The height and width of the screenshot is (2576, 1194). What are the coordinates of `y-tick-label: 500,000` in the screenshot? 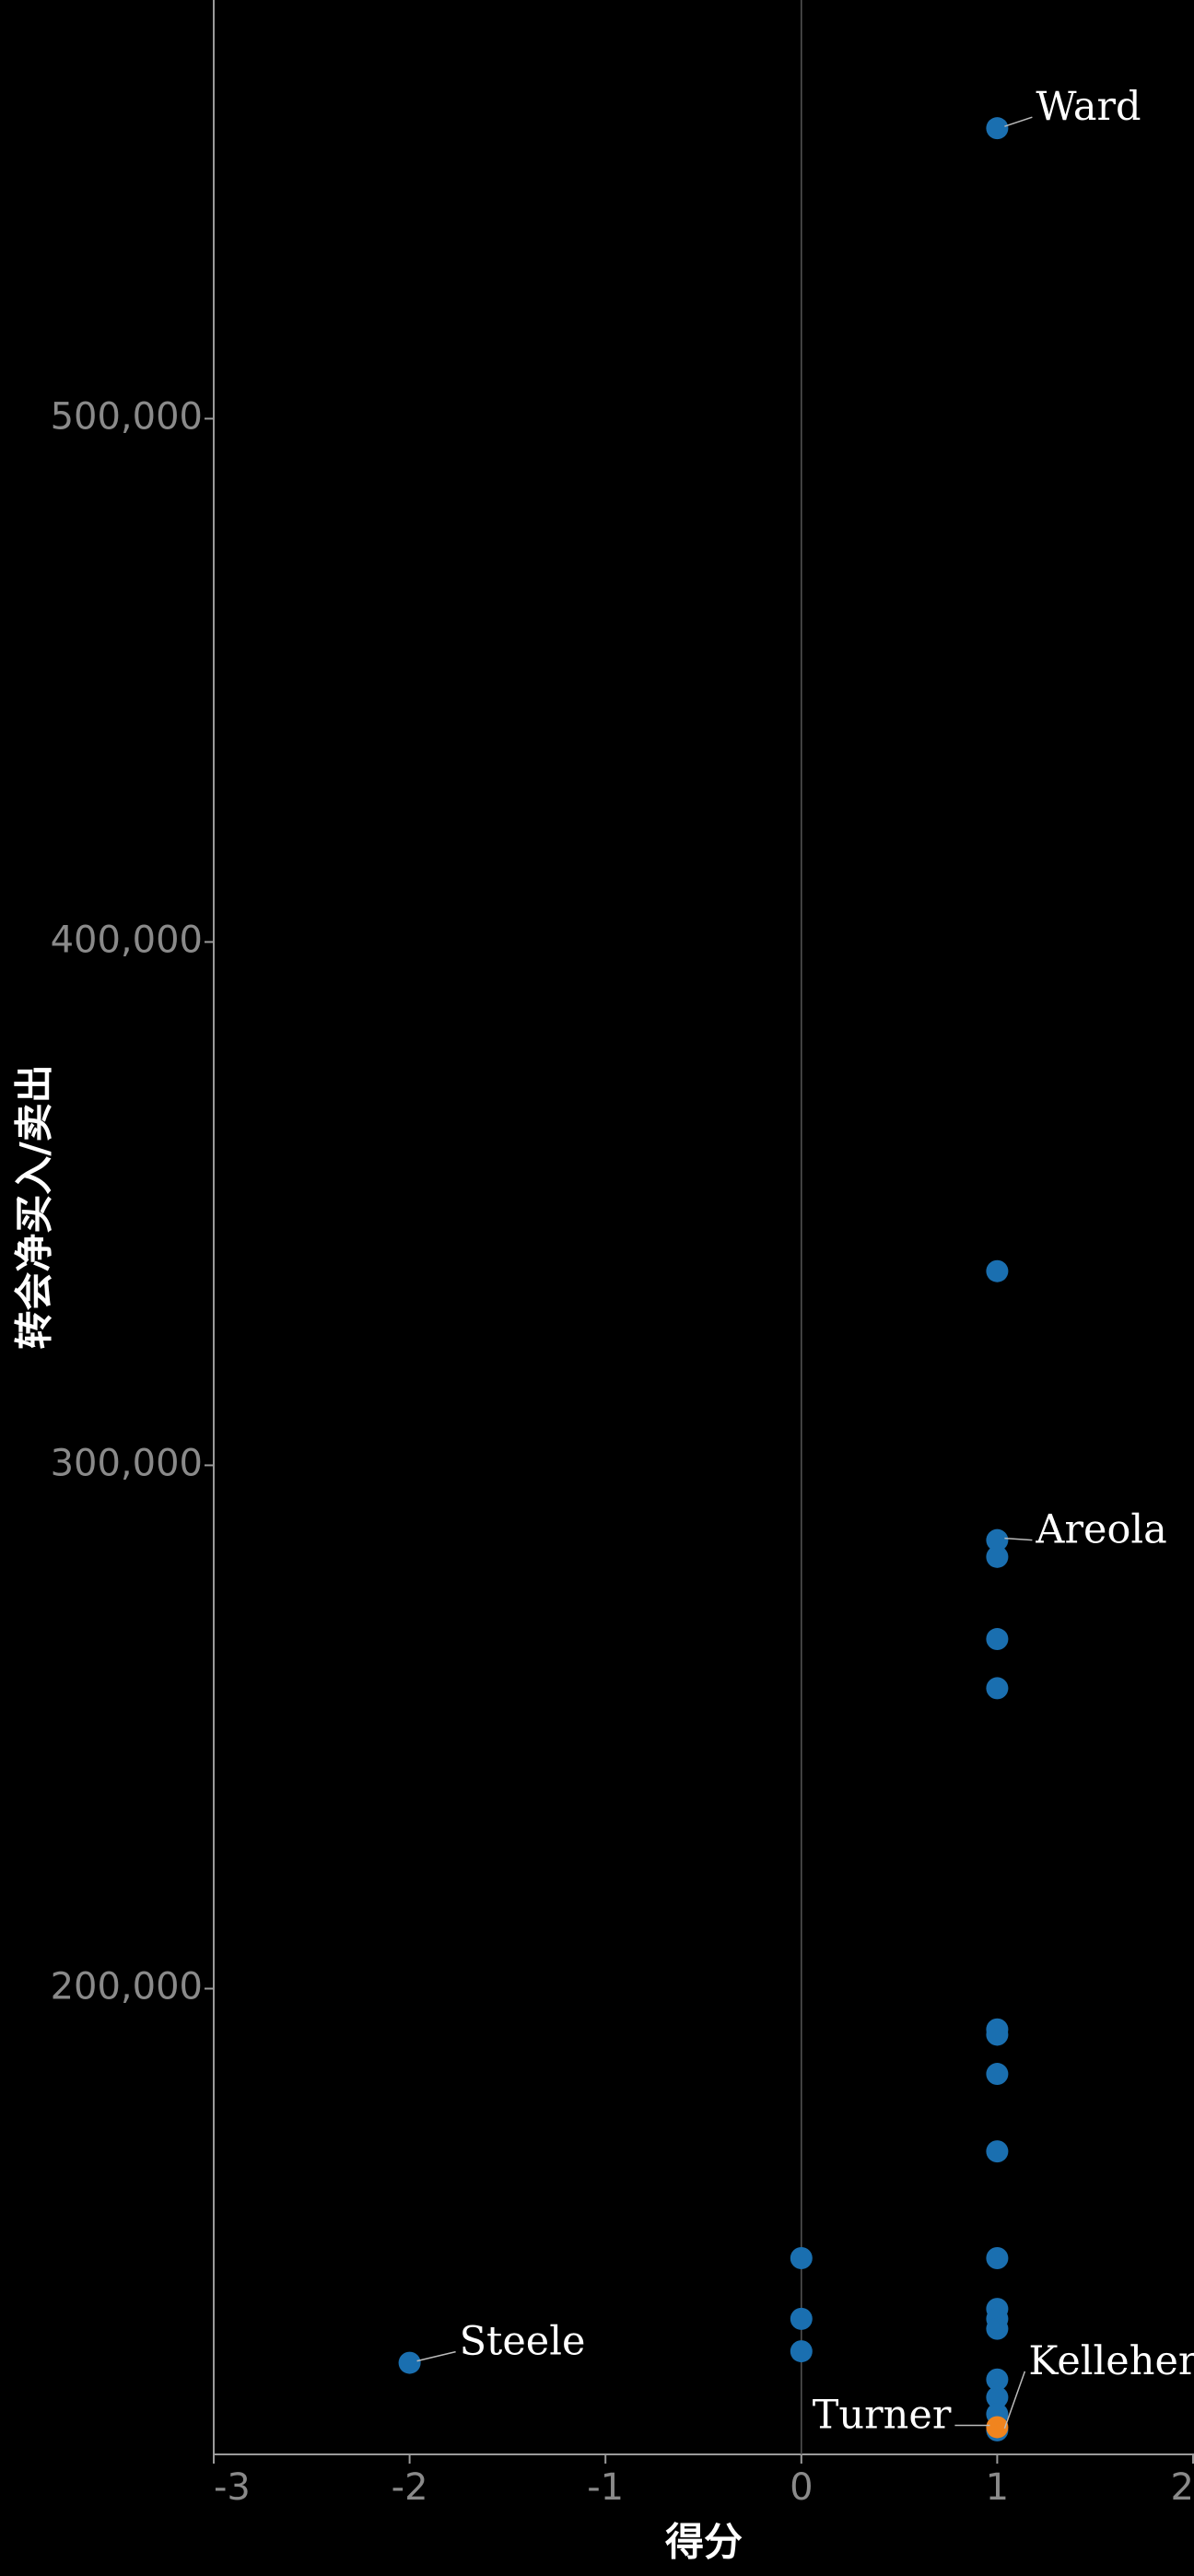 It's located at (127, 416).